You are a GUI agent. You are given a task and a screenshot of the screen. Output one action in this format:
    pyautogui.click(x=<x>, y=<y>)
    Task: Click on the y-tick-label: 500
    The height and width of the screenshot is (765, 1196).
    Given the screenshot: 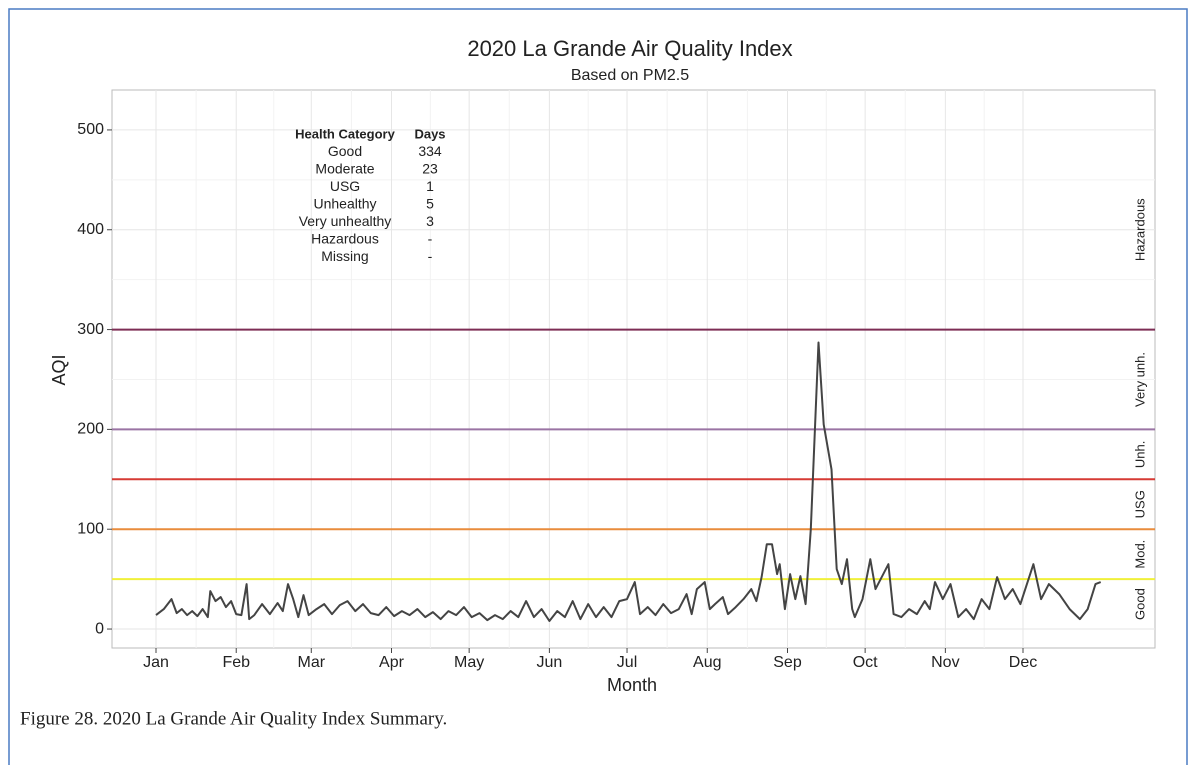 What is the action you would take?
    pyautogui.click(x=90, y=129)
    